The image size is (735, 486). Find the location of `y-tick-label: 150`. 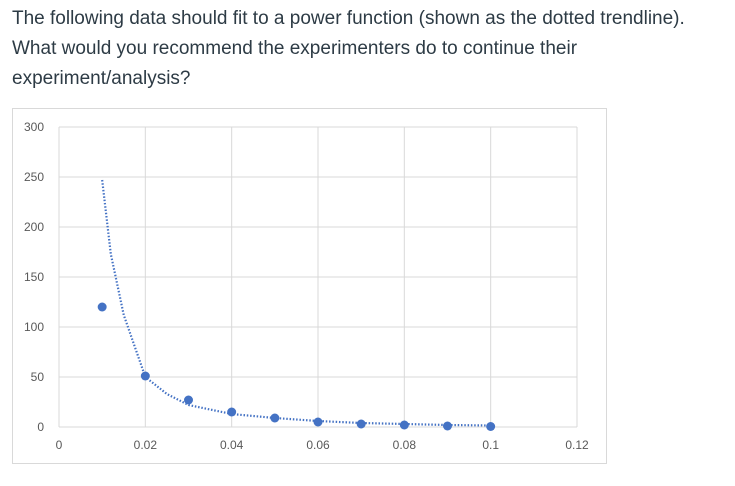

y-tick-label: 150 is located at coordinates (34, 277).